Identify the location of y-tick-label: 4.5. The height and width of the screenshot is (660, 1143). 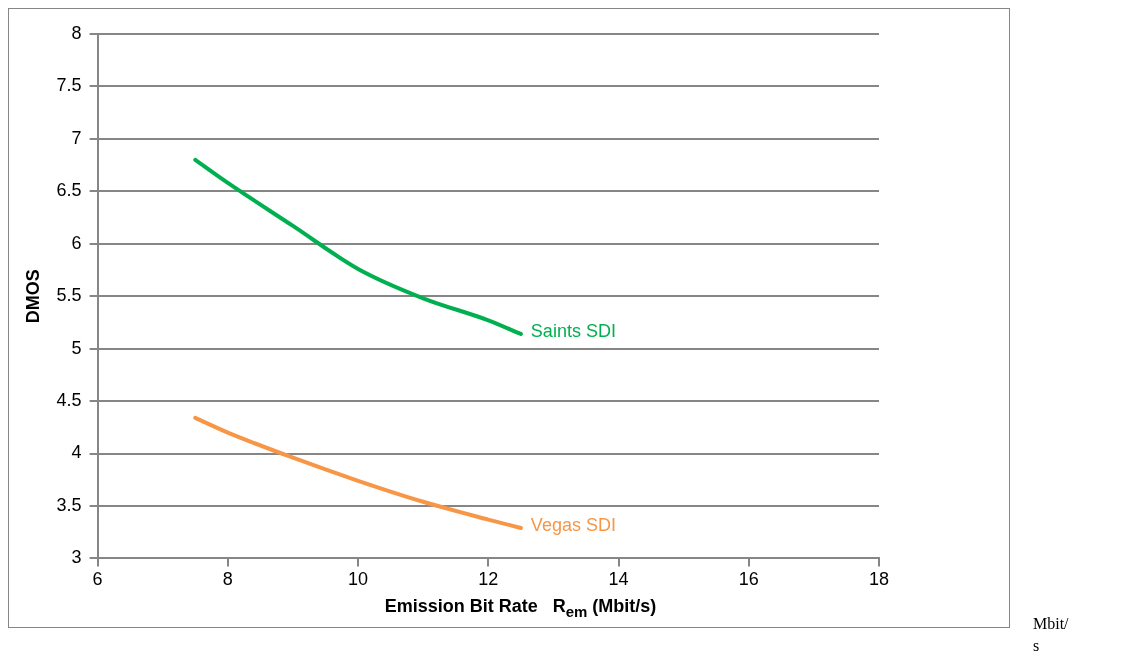
(69, 400).